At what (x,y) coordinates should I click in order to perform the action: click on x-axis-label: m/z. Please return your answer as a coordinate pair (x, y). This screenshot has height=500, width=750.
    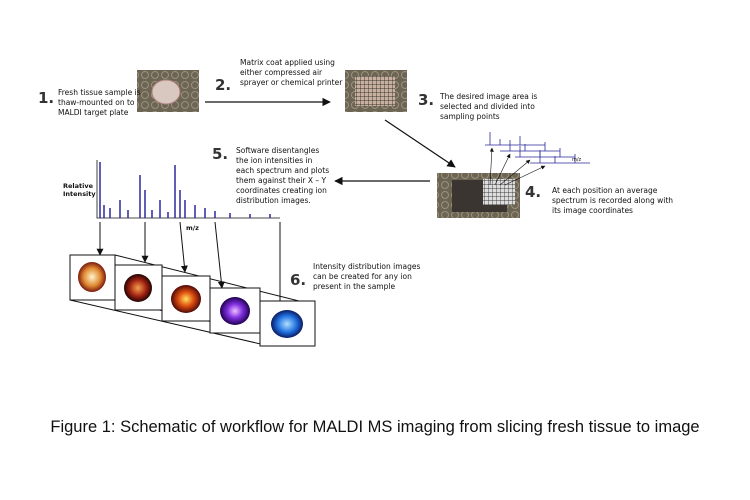
    Looking at the image, I should click on (192, 228).